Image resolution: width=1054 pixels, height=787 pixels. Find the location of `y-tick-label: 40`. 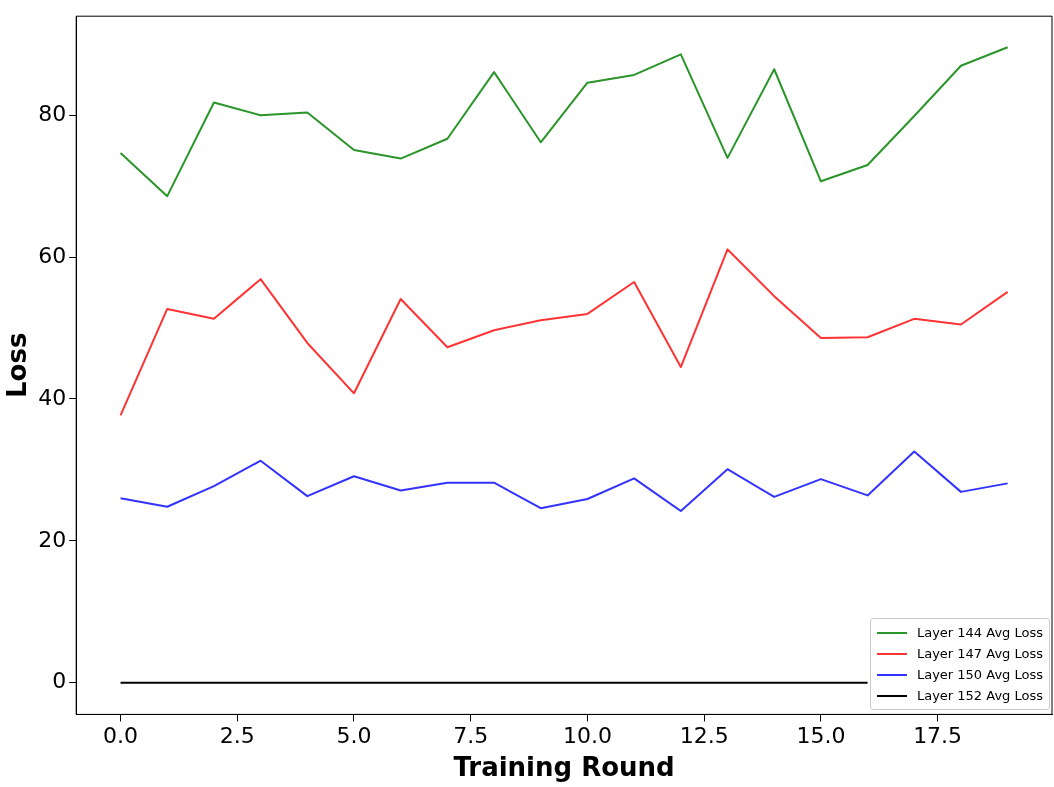

y-tick-label: 40 is located at coordinates (52, 397).